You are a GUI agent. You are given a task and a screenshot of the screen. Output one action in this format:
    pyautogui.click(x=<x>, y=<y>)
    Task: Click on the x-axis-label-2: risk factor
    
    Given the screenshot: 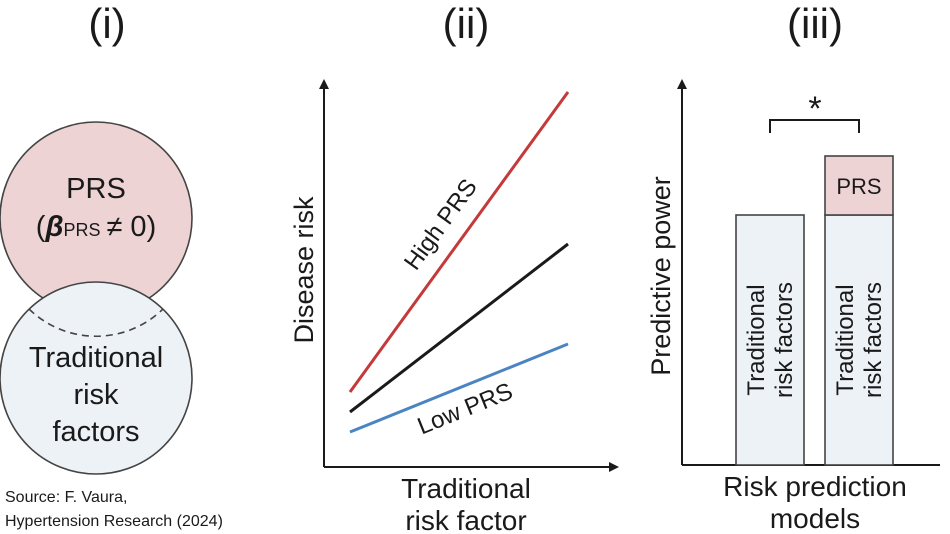 What is the action you would take?
    pyautogui.click(x=465, y=519)
    